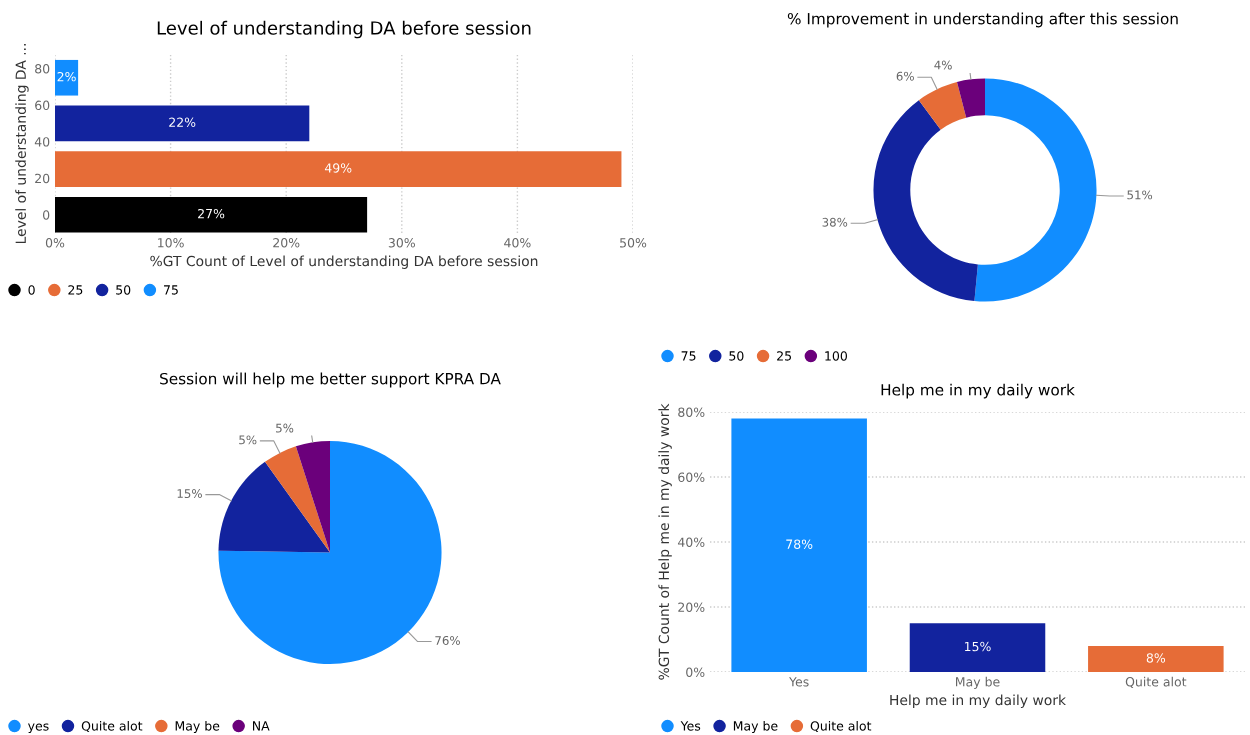 The width and height of the screenshot is (1250, 735). What do you see at coordinates (286, 243) in the screenshot?
I see `x-tick-label: 20%` at bounding box center [286, 243].